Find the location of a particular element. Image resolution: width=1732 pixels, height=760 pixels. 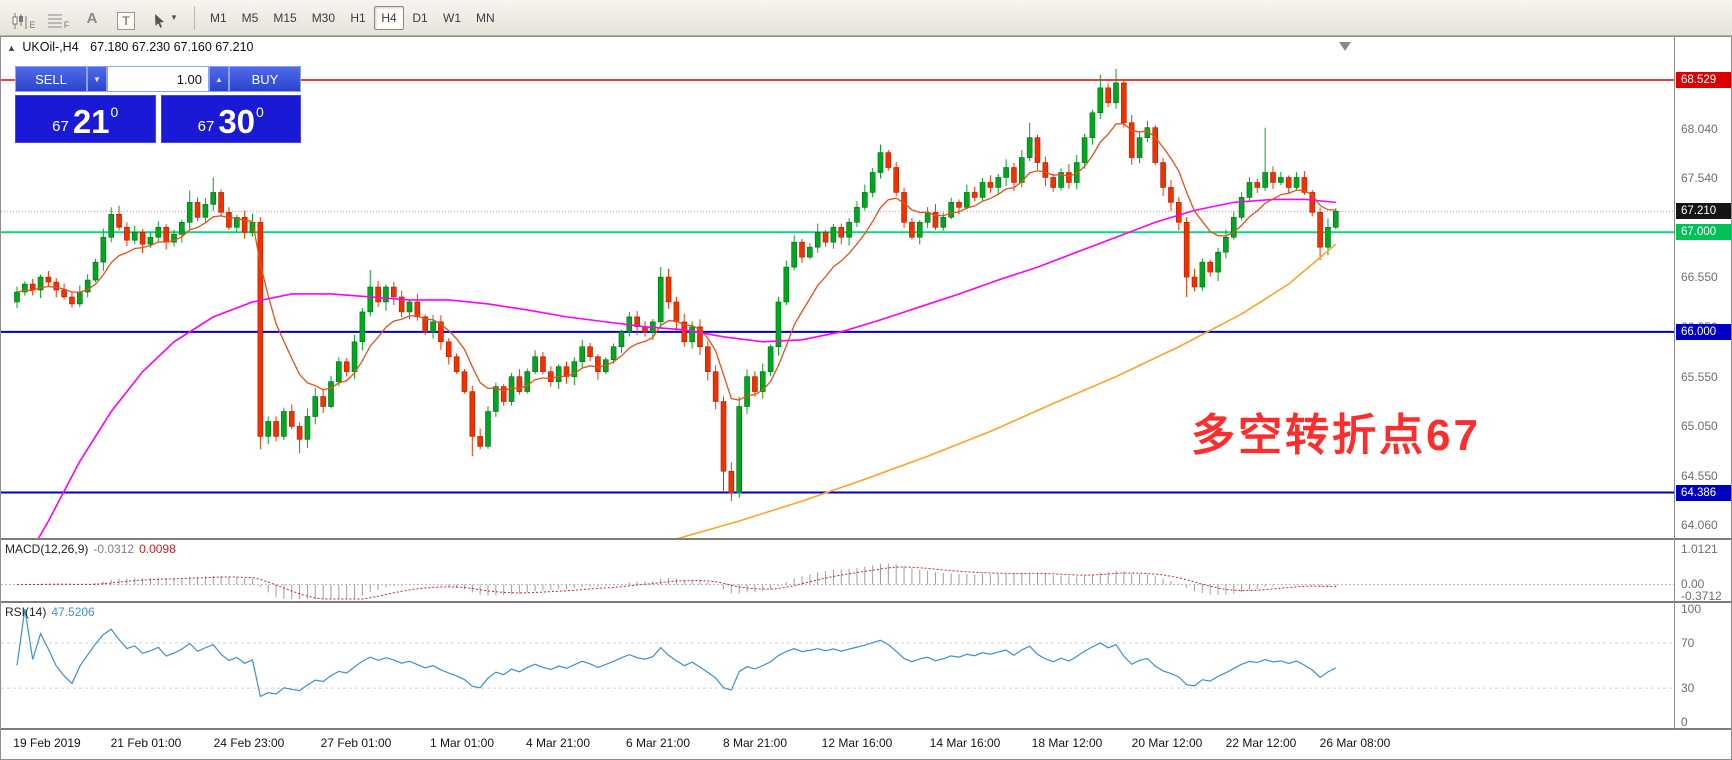

tool-sub-label: F is located at coordinates (66, 24).